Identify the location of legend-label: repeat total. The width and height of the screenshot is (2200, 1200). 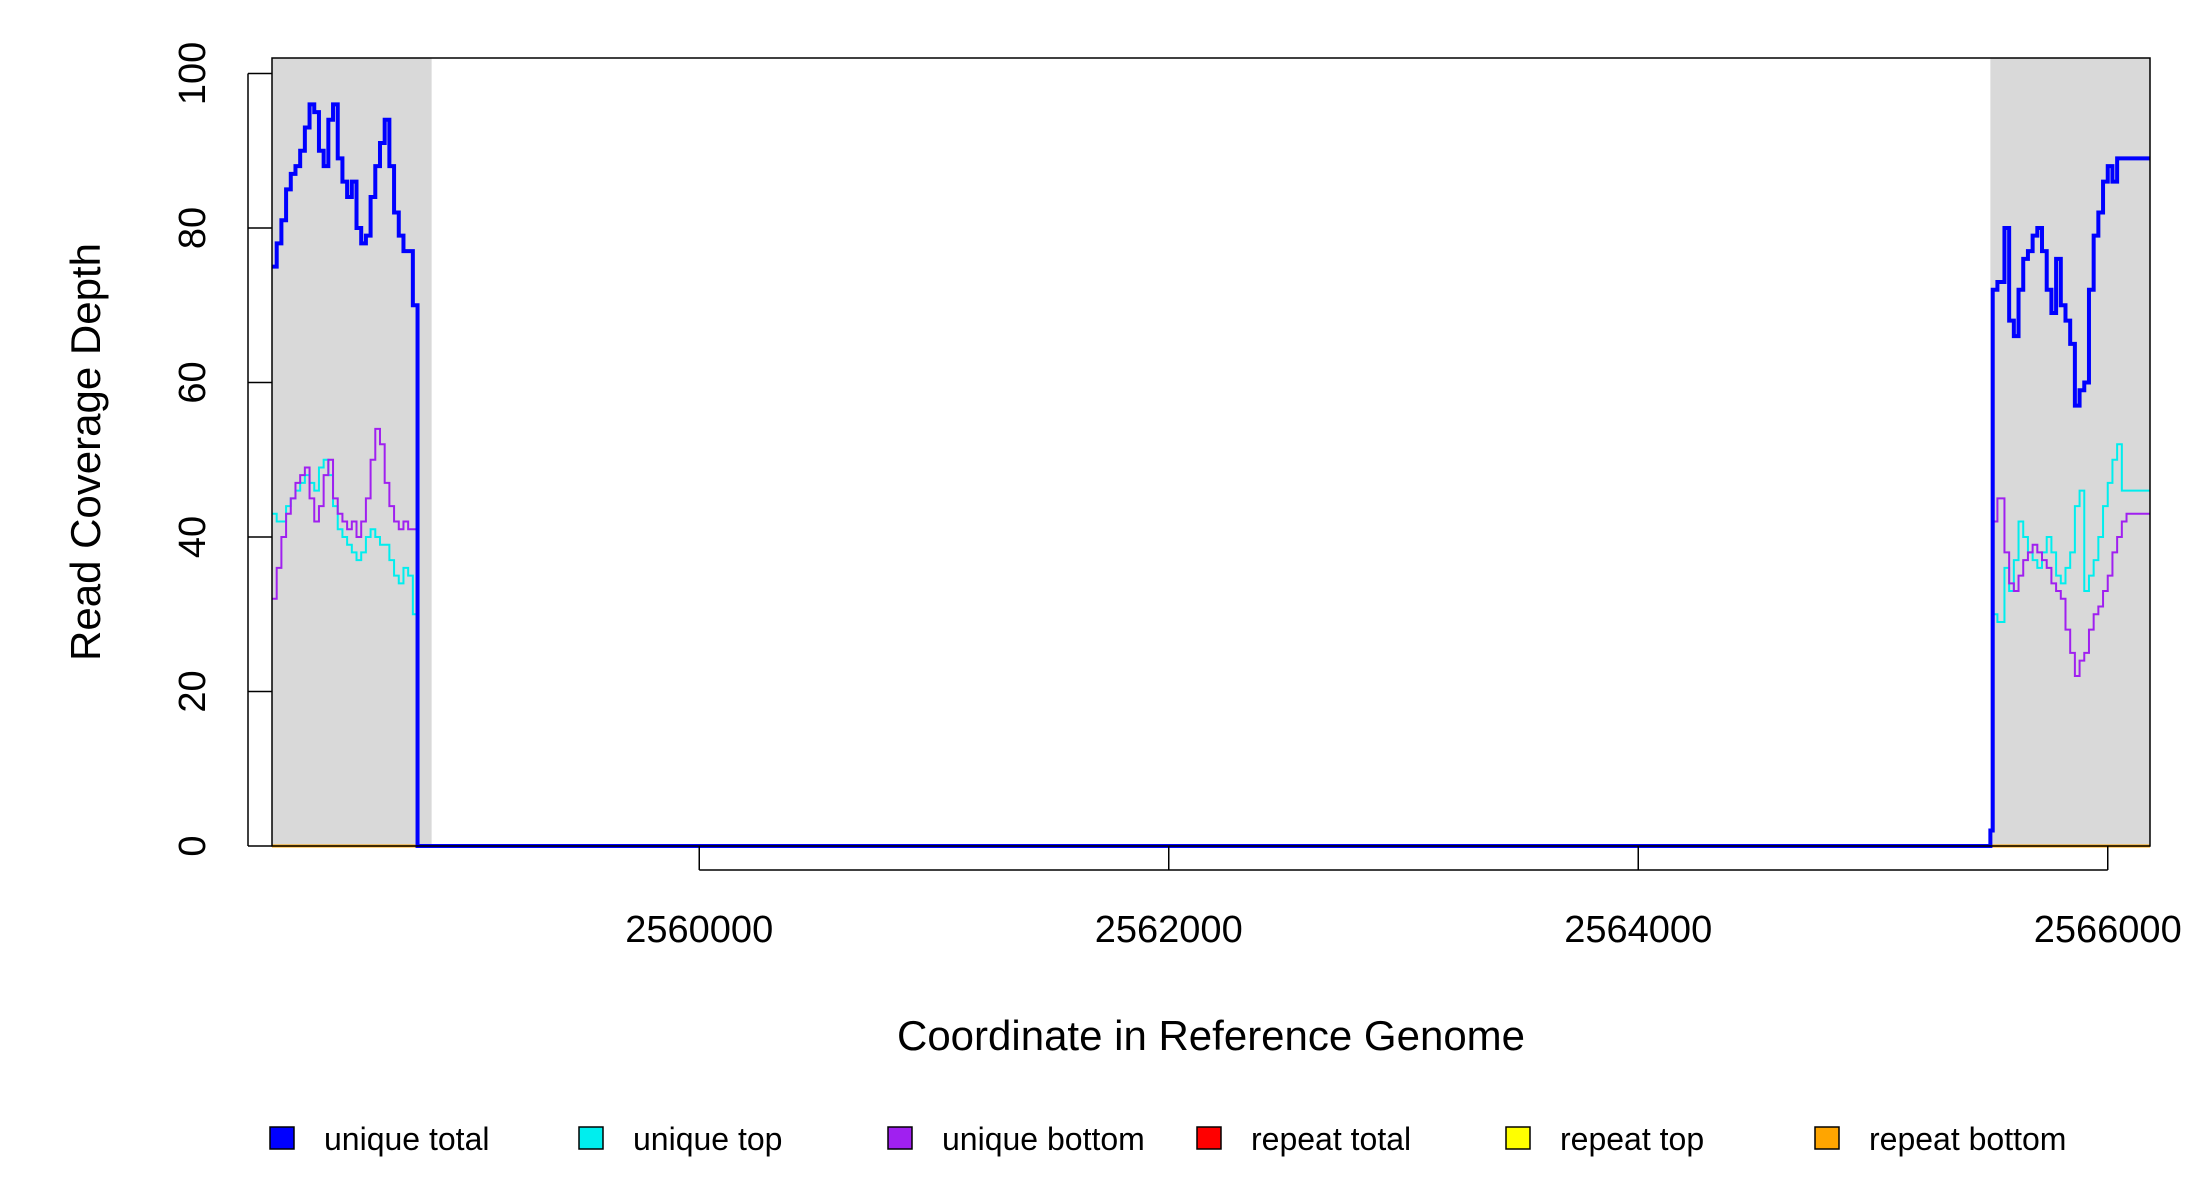
(1331, 1139).